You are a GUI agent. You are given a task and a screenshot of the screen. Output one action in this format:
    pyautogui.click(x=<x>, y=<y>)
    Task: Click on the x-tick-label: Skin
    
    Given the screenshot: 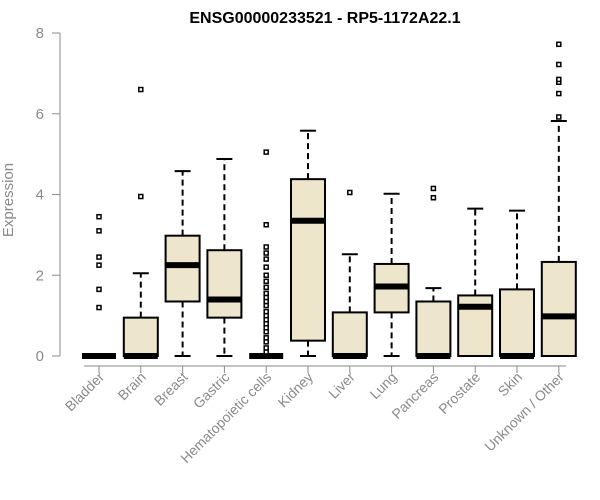 What is the action you would take?
    pyautogui.click(x=510, y=384)
    